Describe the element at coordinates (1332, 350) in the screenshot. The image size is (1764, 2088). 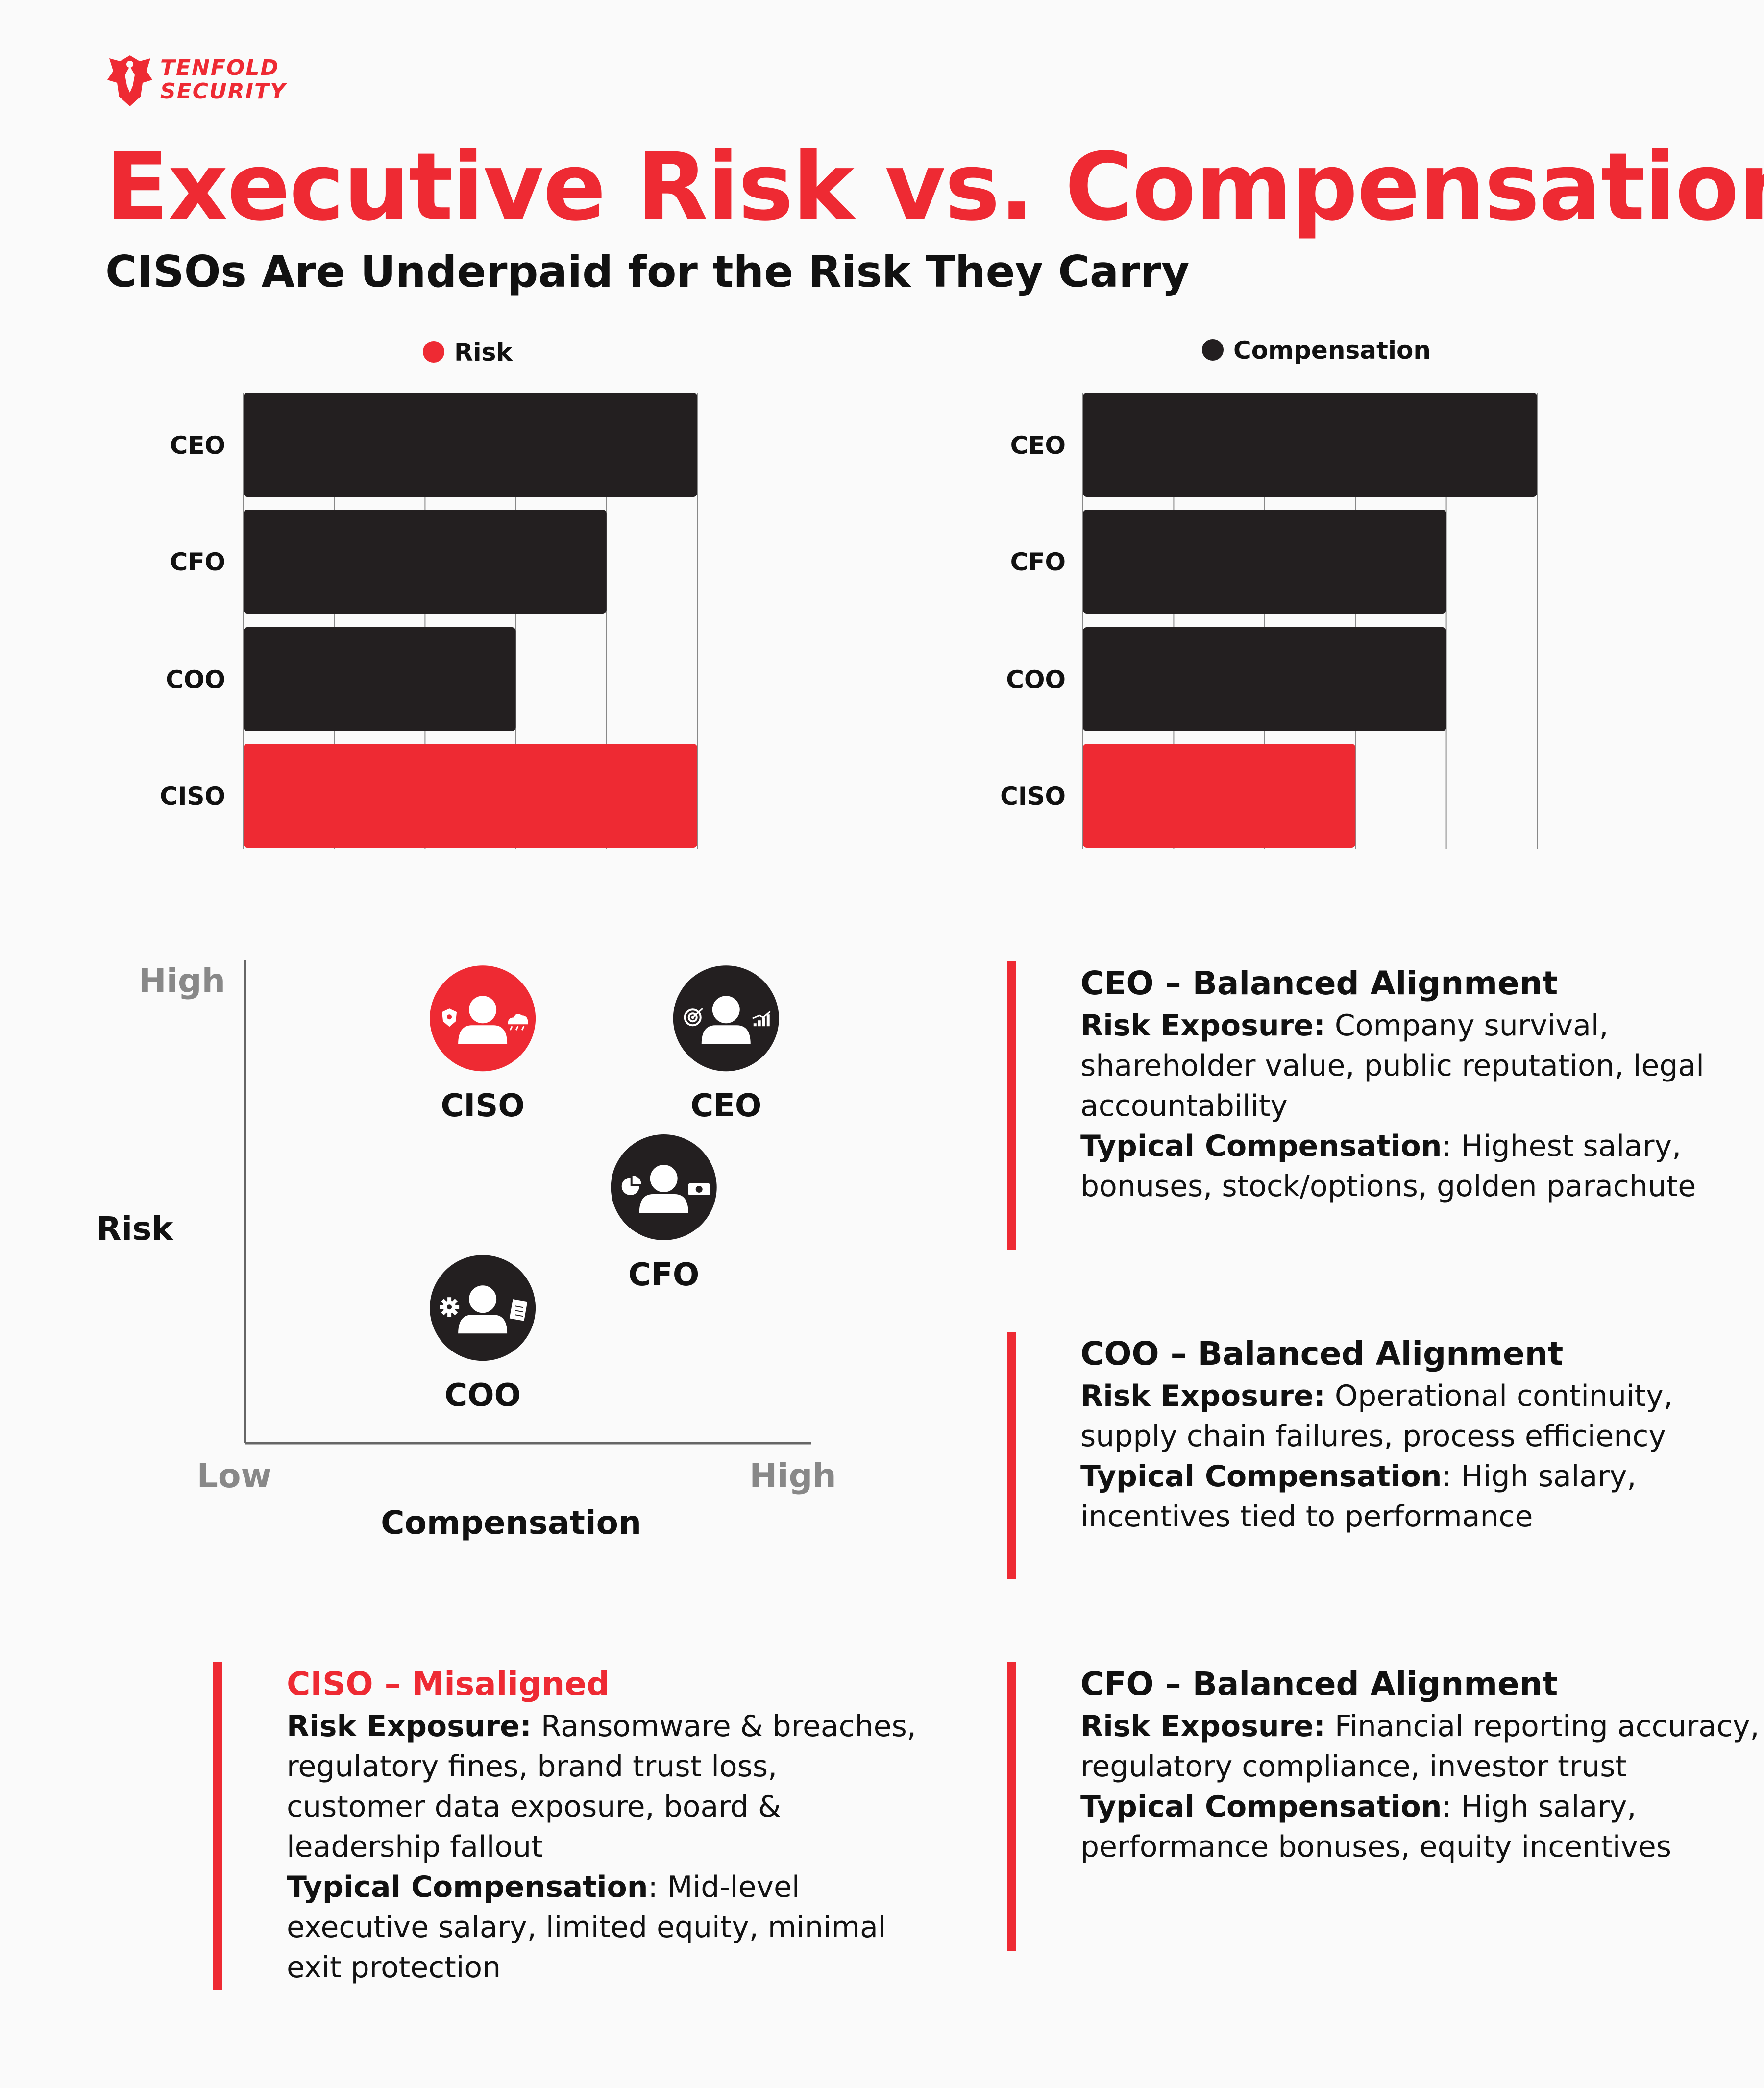
I see `legend-label: Compensation` at that location.